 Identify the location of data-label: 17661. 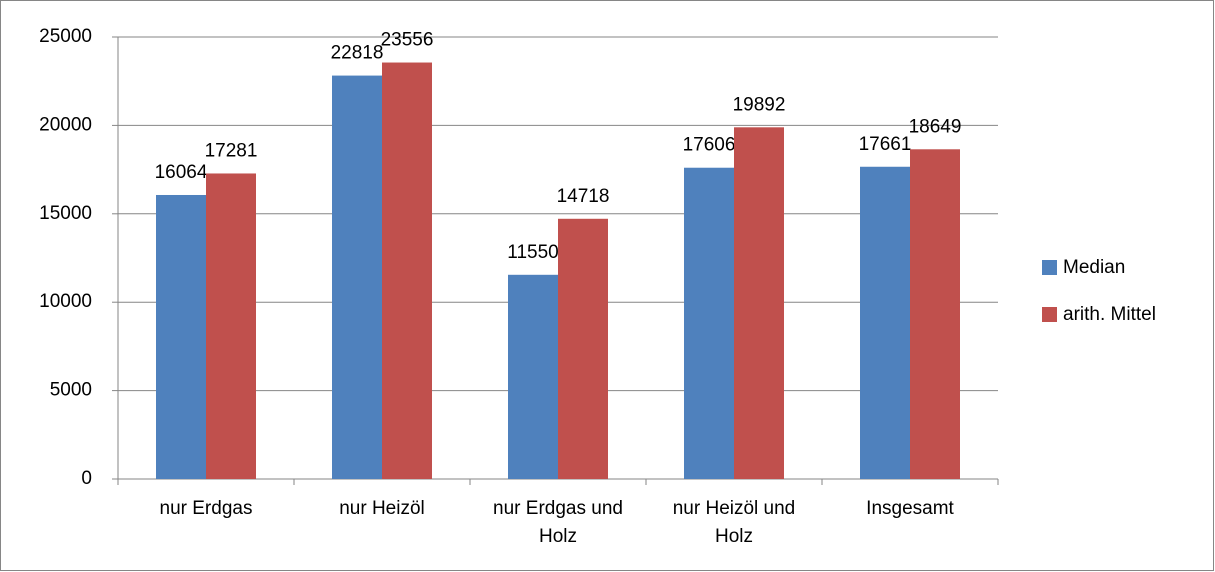
(885, 144).